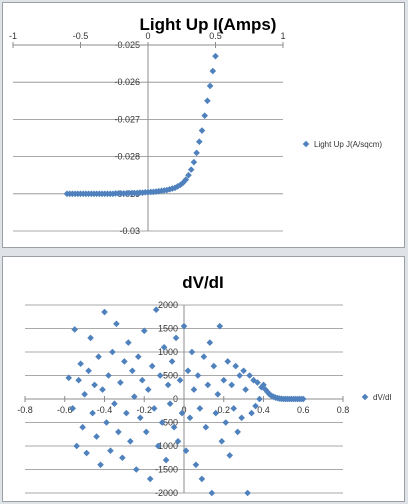  I want to click on chart-title: dV/dI, so click(203, 282).